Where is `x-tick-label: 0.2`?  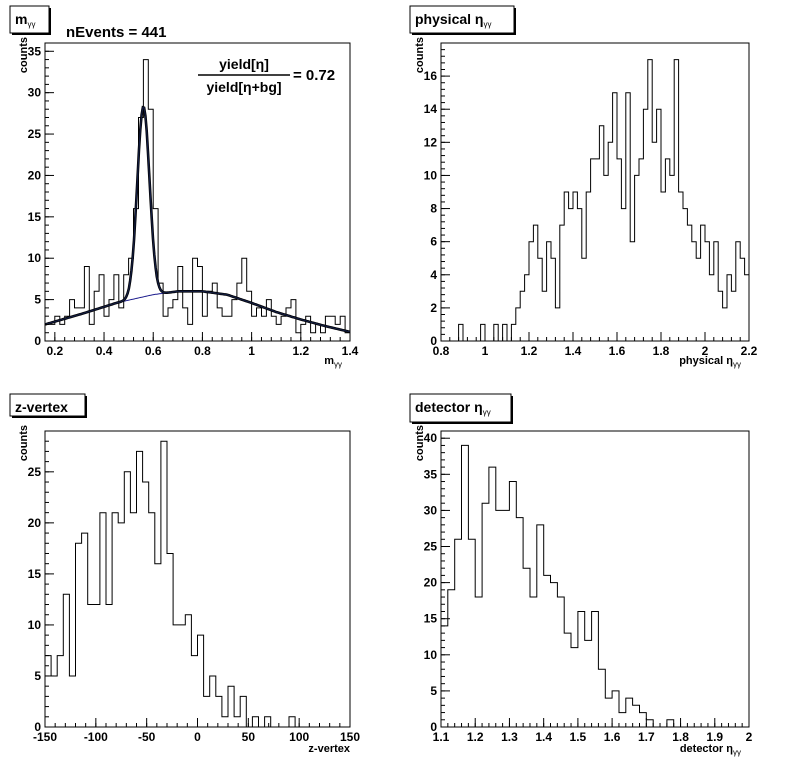
x-tick-label: 0.2 is located at coordinates (54, 351).